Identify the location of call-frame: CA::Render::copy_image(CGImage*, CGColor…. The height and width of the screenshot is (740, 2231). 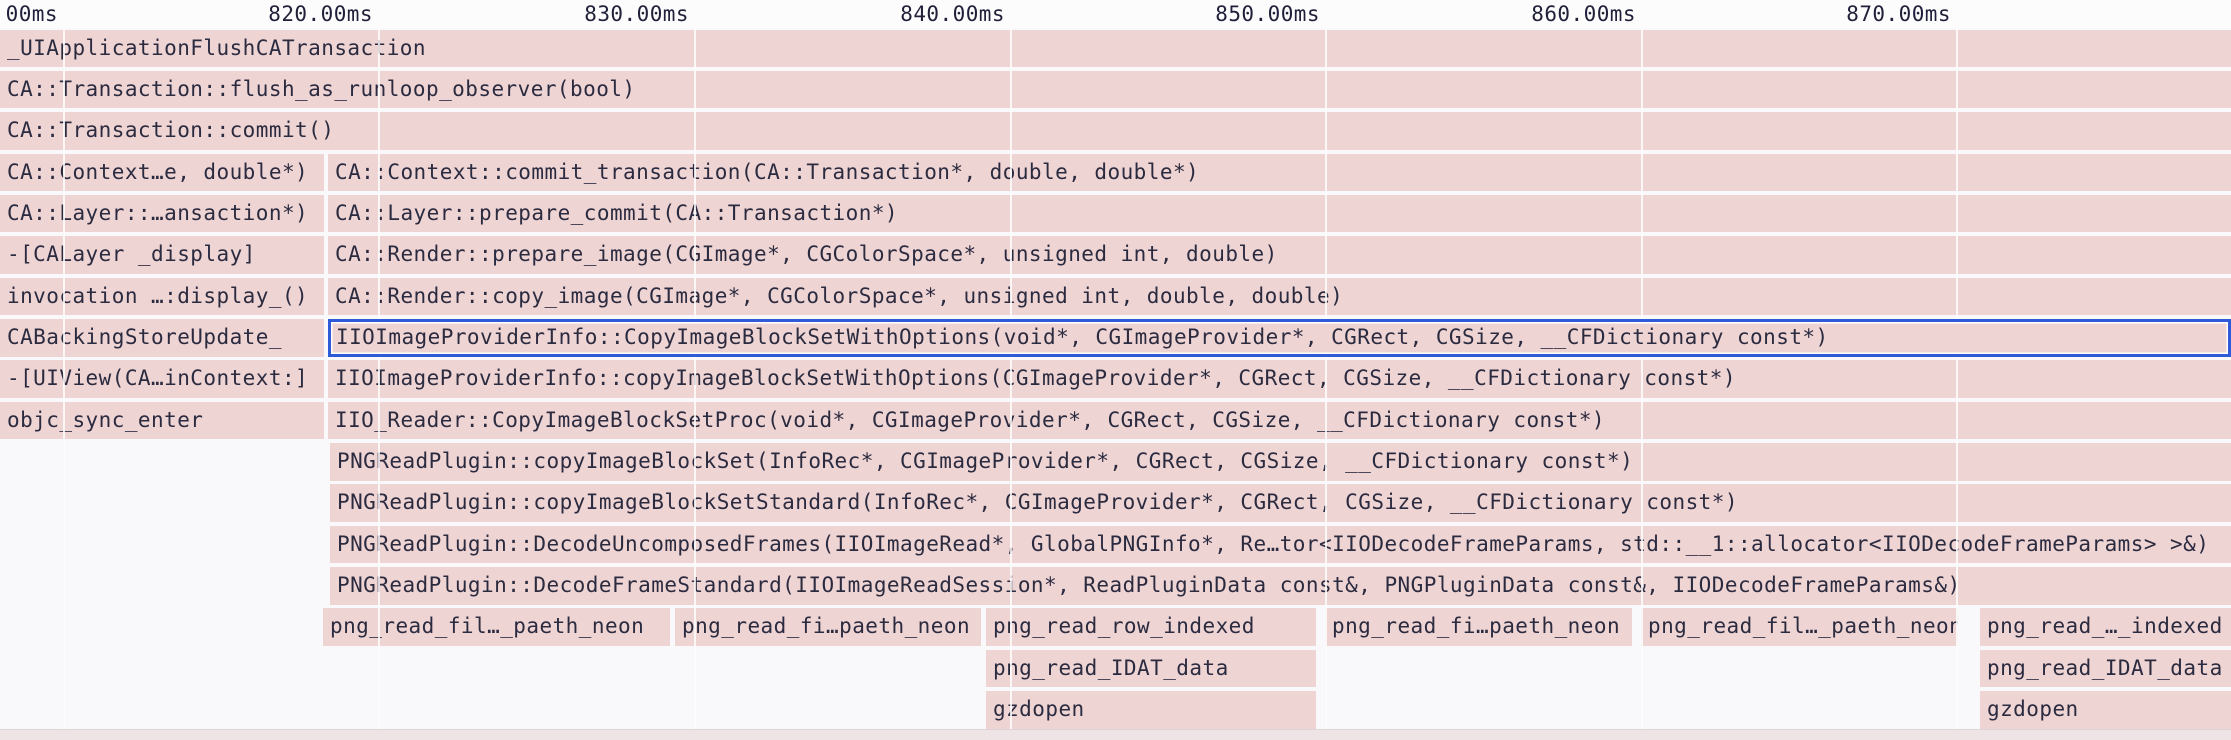
(1279, 296).